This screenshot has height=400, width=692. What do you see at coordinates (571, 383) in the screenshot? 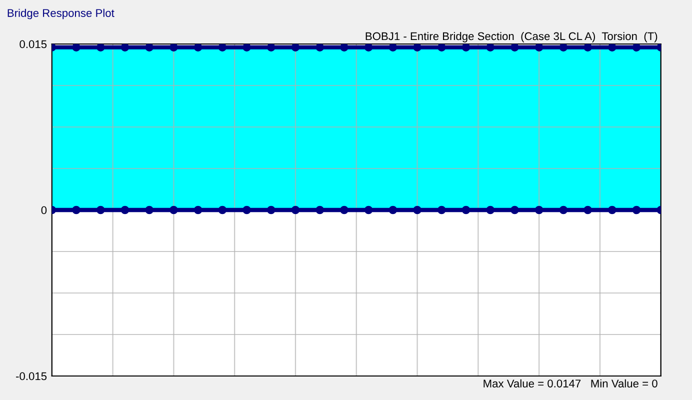
I see `text: Max Value = 0.0147 Min Value = 0` at bounding box center [571, 383].